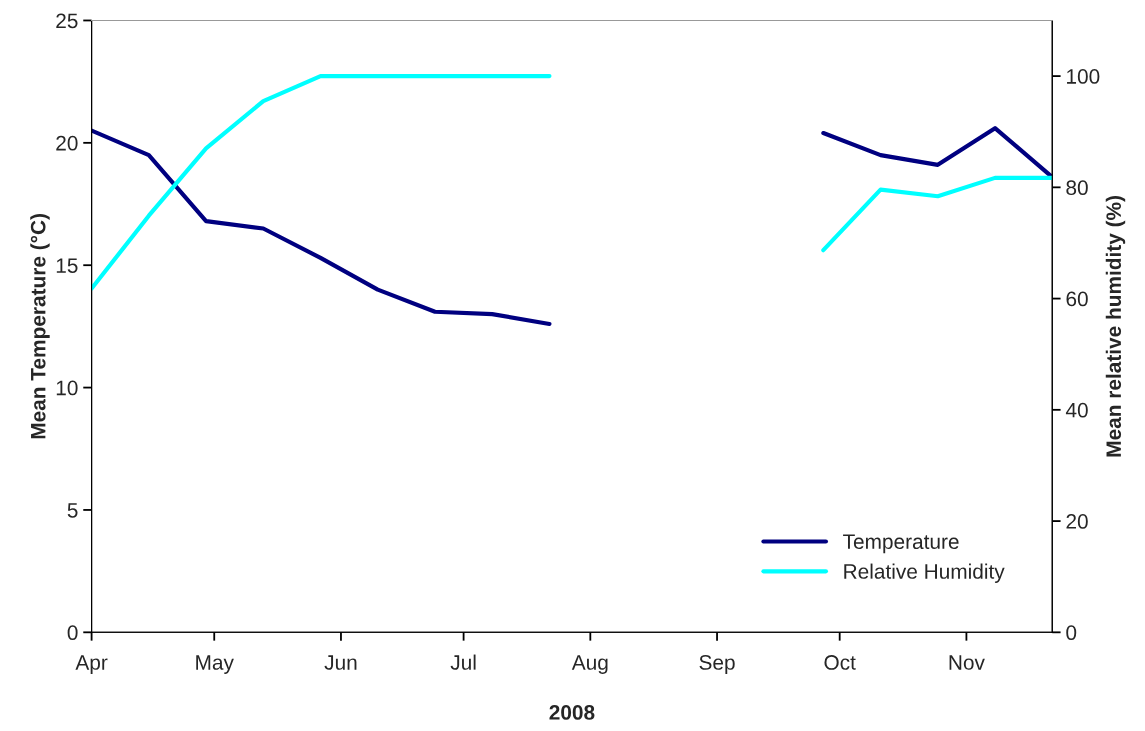 The height and width of the screenshot is (731, 1145). What do you see at coordinates (215, 664) in the screenshot?
I see `x-tick-label: May` at bounding box center [215, 664].